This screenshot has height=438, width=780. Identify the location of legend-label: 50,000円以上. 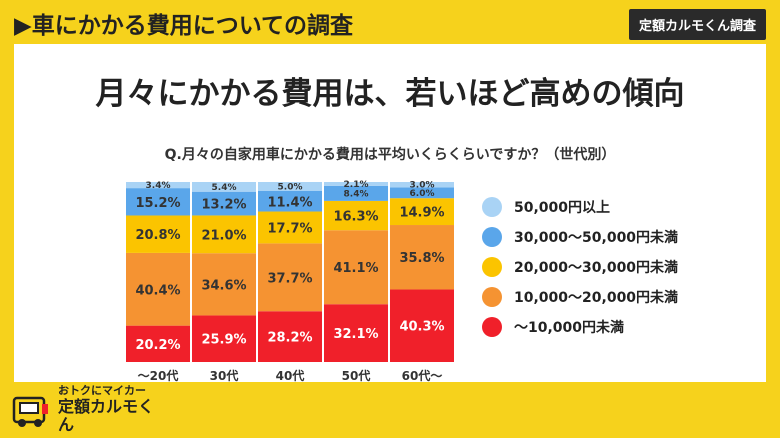
(562, 208).